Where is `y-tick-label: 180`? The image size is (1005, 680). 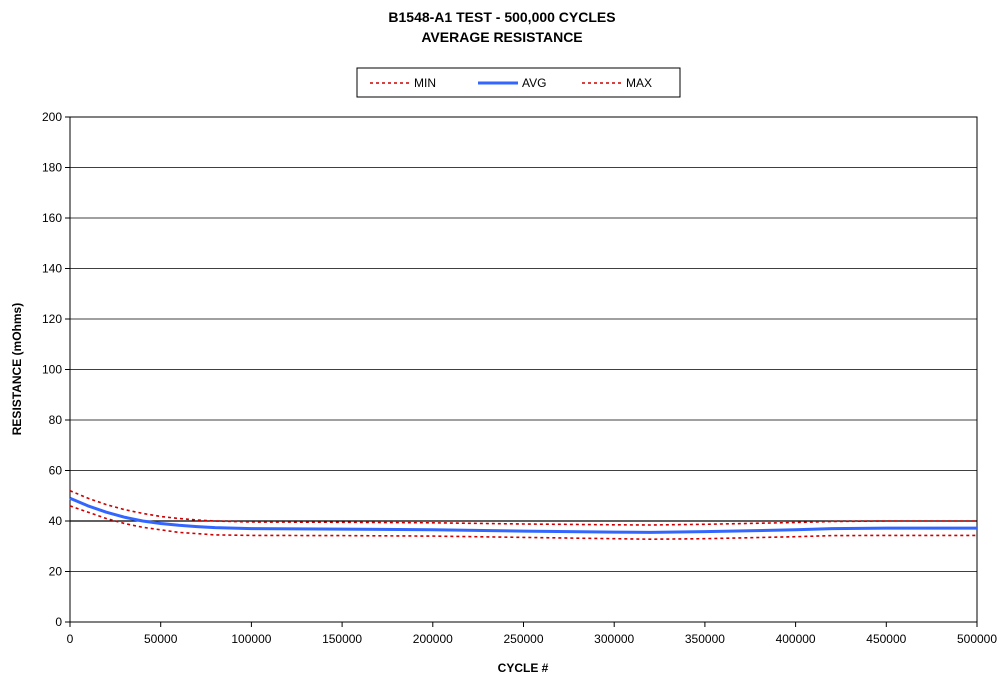 y-tick-label: 180 is located at coordinates (52, 168).